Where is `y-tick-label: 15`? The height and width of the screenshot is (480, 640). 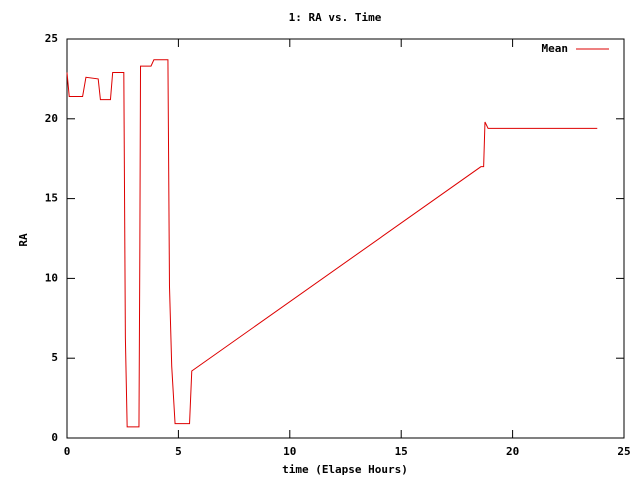 y-tick-label: 15 is located at coordinates (51, 198).